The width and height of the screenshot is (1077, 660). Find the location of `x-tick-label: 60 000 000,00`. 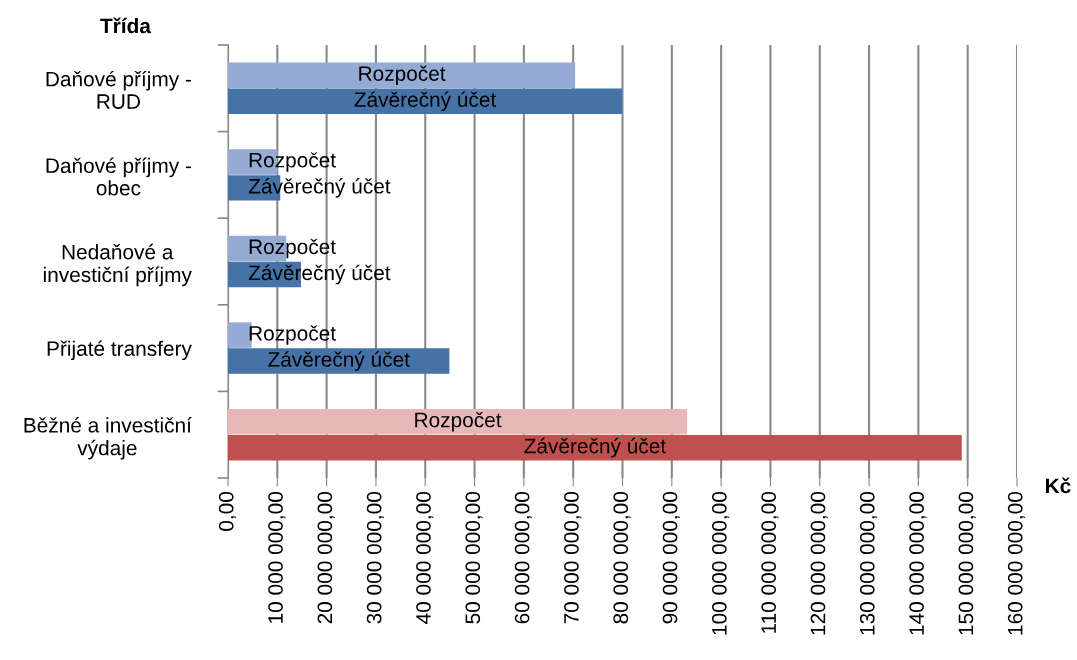

x-tick-label: 60 000 000,00 is located at coordinates (523, 558).